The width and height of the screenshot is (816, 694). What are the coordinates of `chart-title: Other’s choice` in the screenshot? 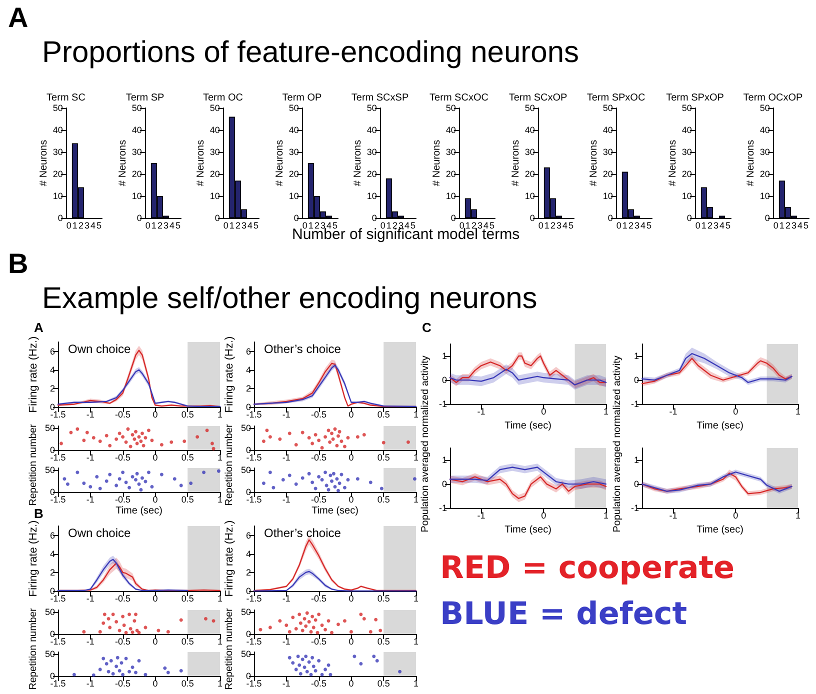 It's located at (303, 349).